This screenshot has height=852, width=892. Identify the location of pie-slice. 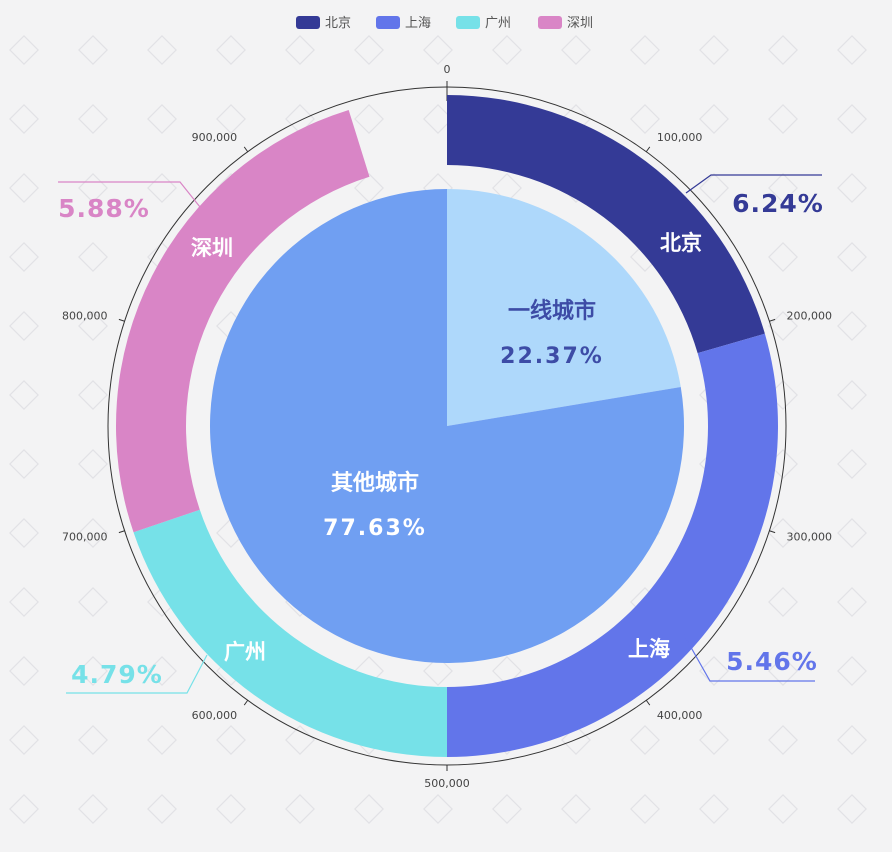
(564, 307).